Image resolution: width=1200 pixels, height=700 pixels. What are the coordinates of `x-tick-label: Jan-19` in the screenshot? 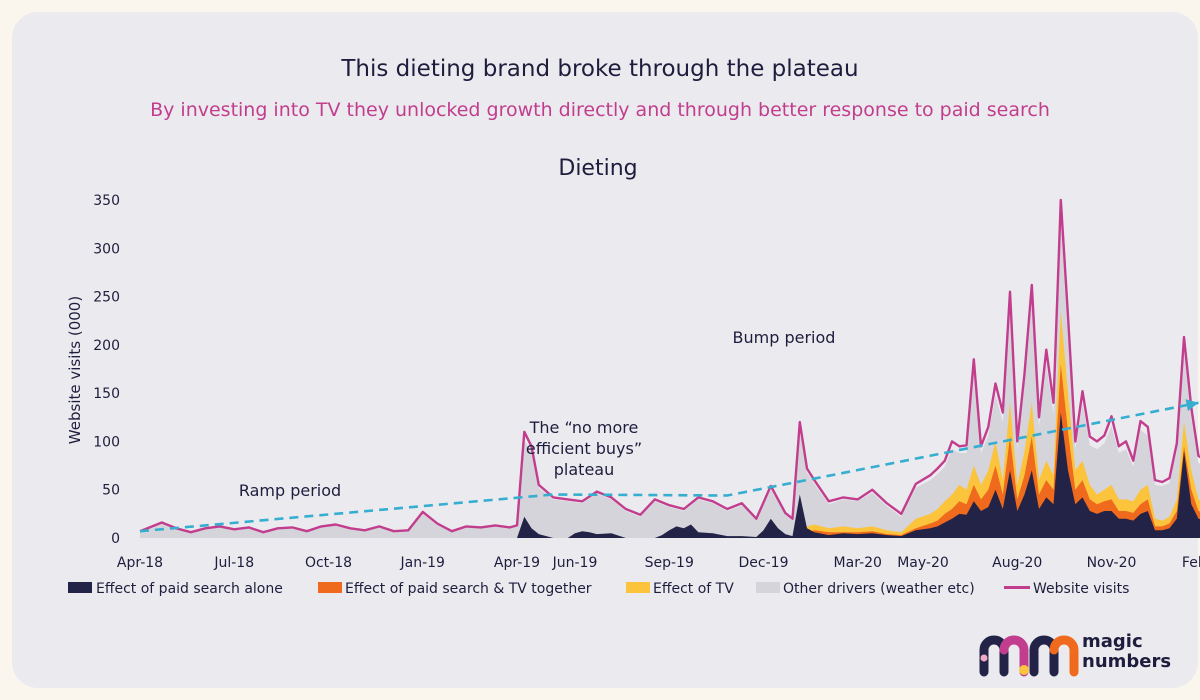 It's located at (422, 563).